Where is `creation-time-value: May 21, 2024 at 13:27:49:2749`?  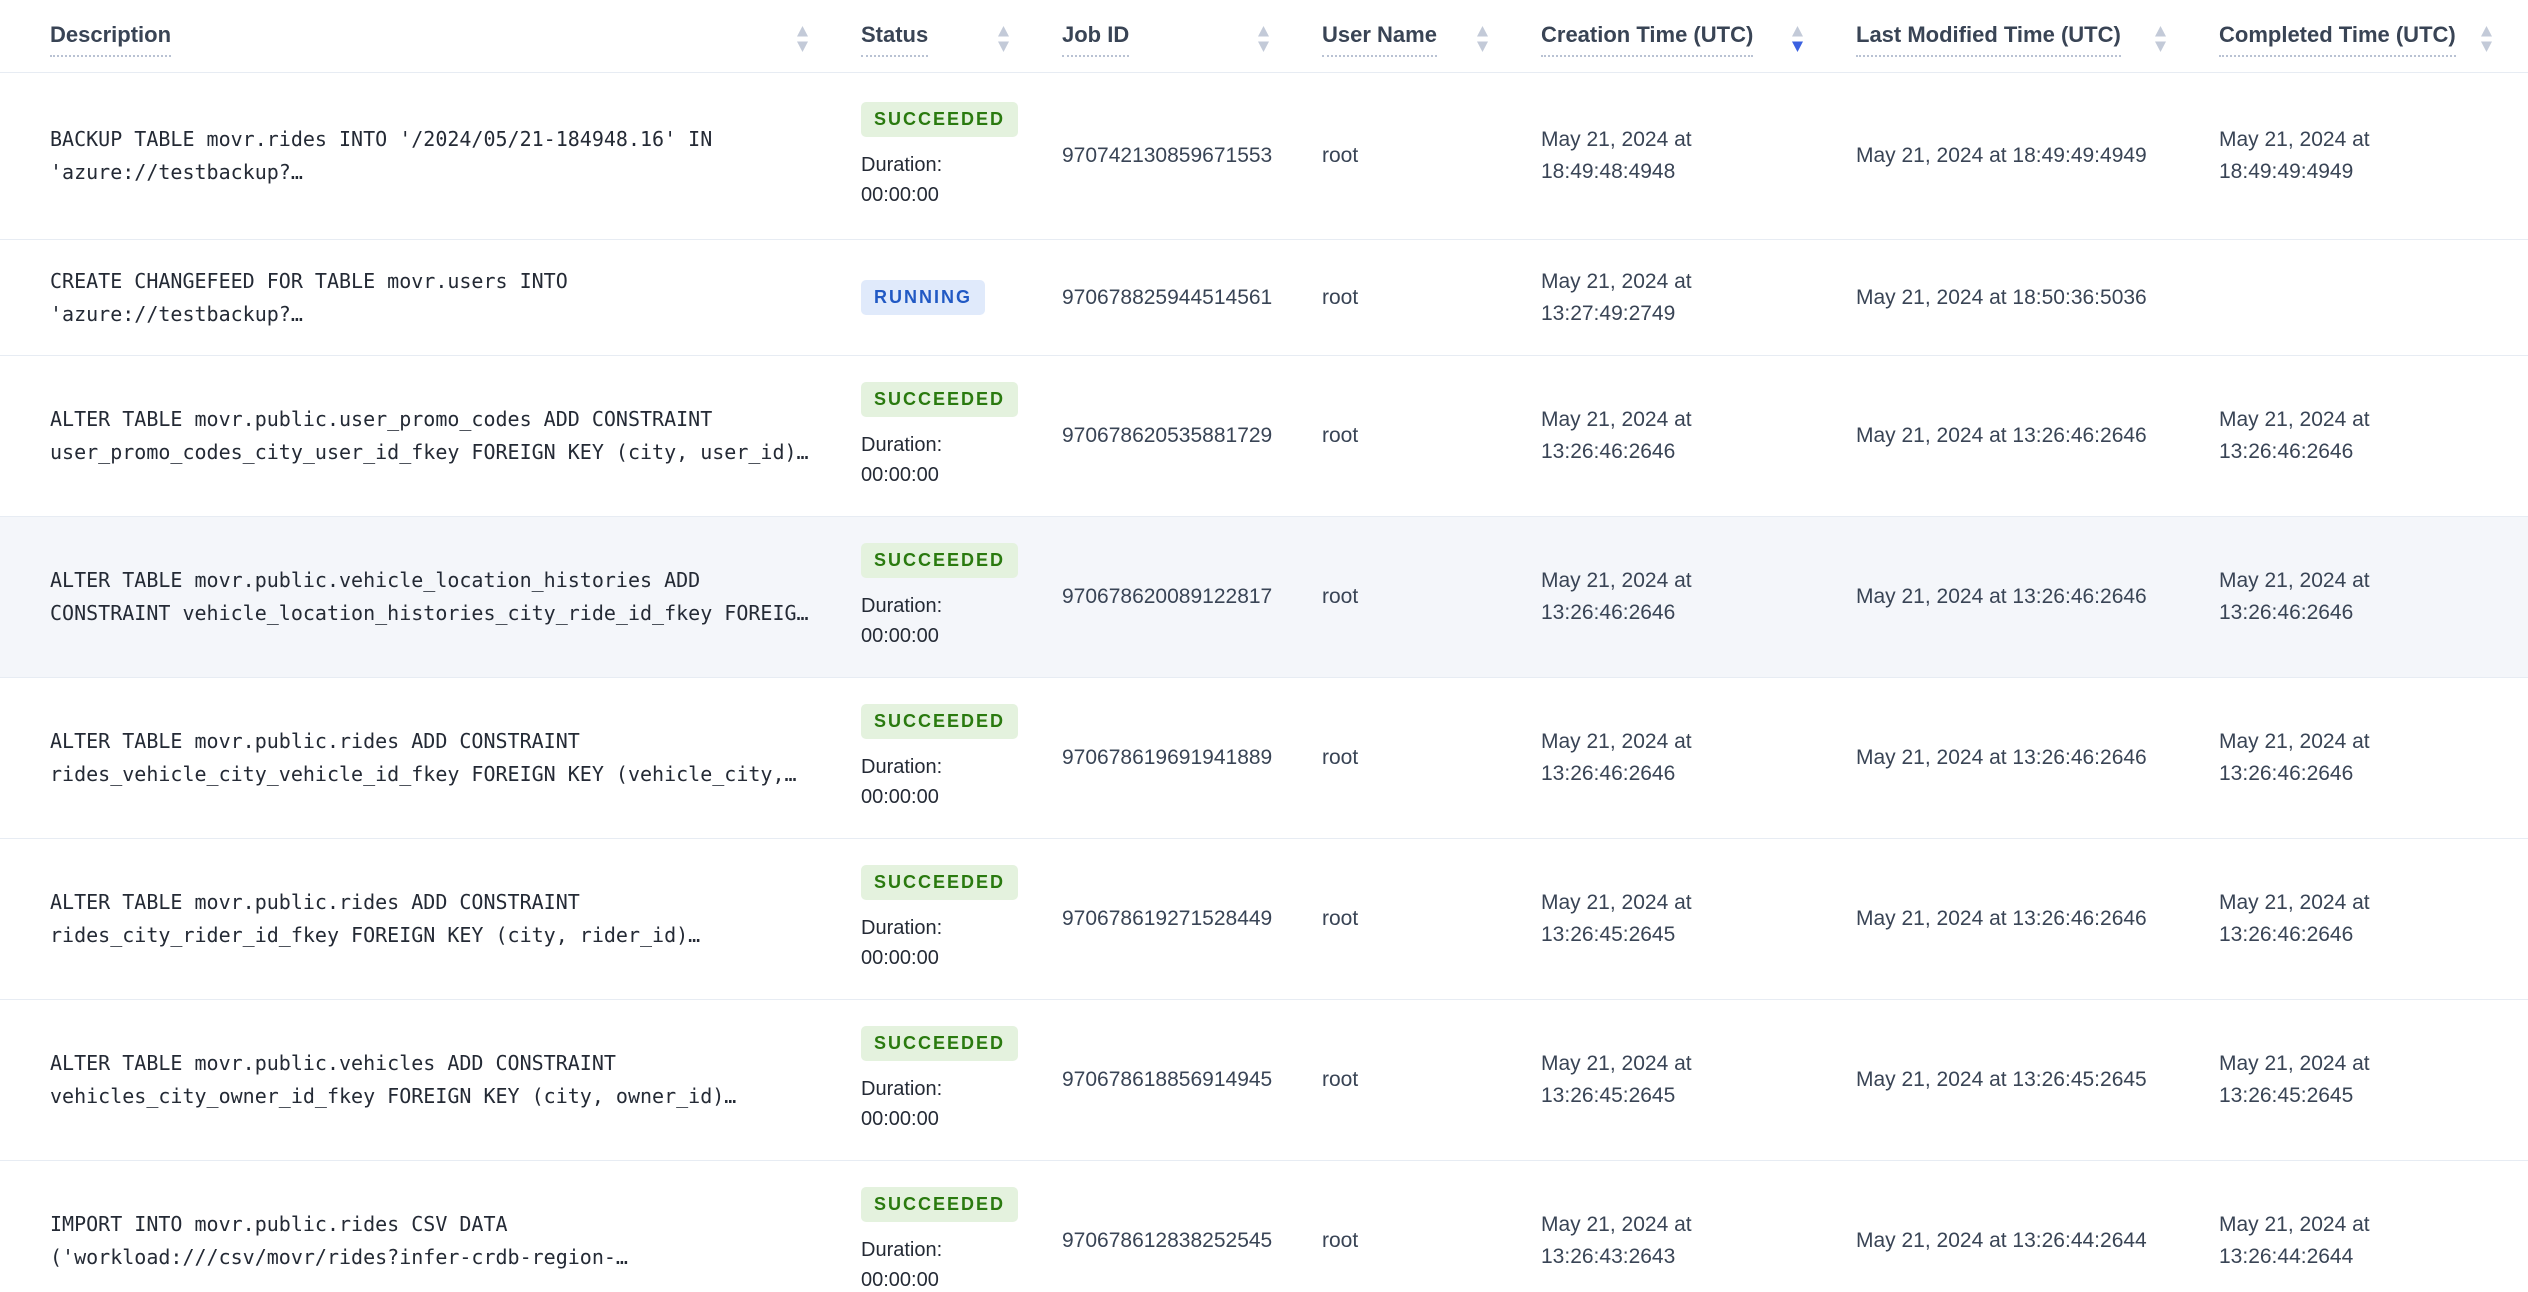
creation-time-value: May 21, 2024 at 13:27:49:2749 is located at coordinates (1616, 297).